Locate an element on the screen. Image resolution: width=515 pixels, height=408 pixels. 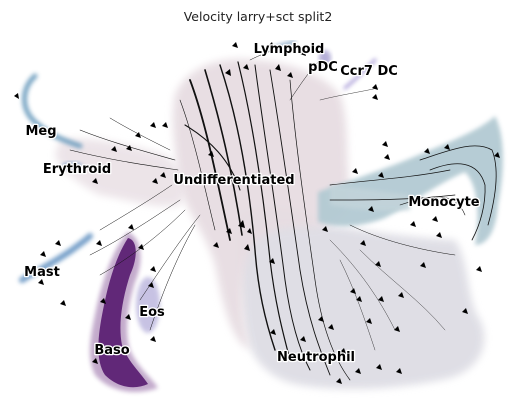
cluster-ccr7dc-cloud is located at coordinates (360, 74).